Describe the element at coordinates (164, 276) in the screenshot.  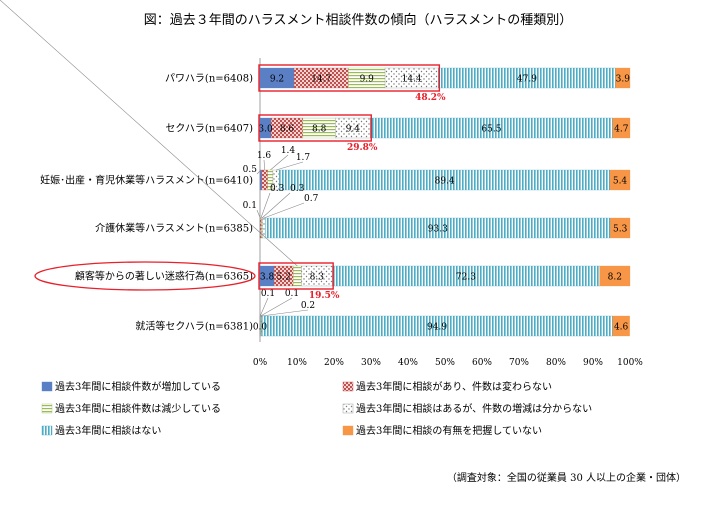
I see `category-label: 顧客等からの著しい迷惑行為(n=6365)` at that location.